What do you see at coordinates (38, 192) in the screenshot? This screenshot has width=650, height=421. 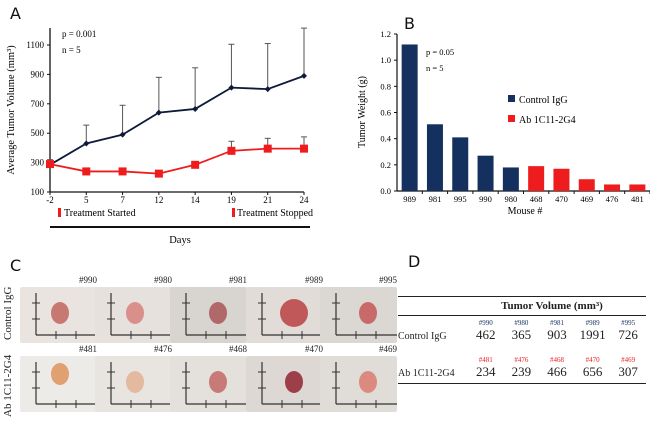 I see `y-tick-label: 100` at bounding box center [38, 192].